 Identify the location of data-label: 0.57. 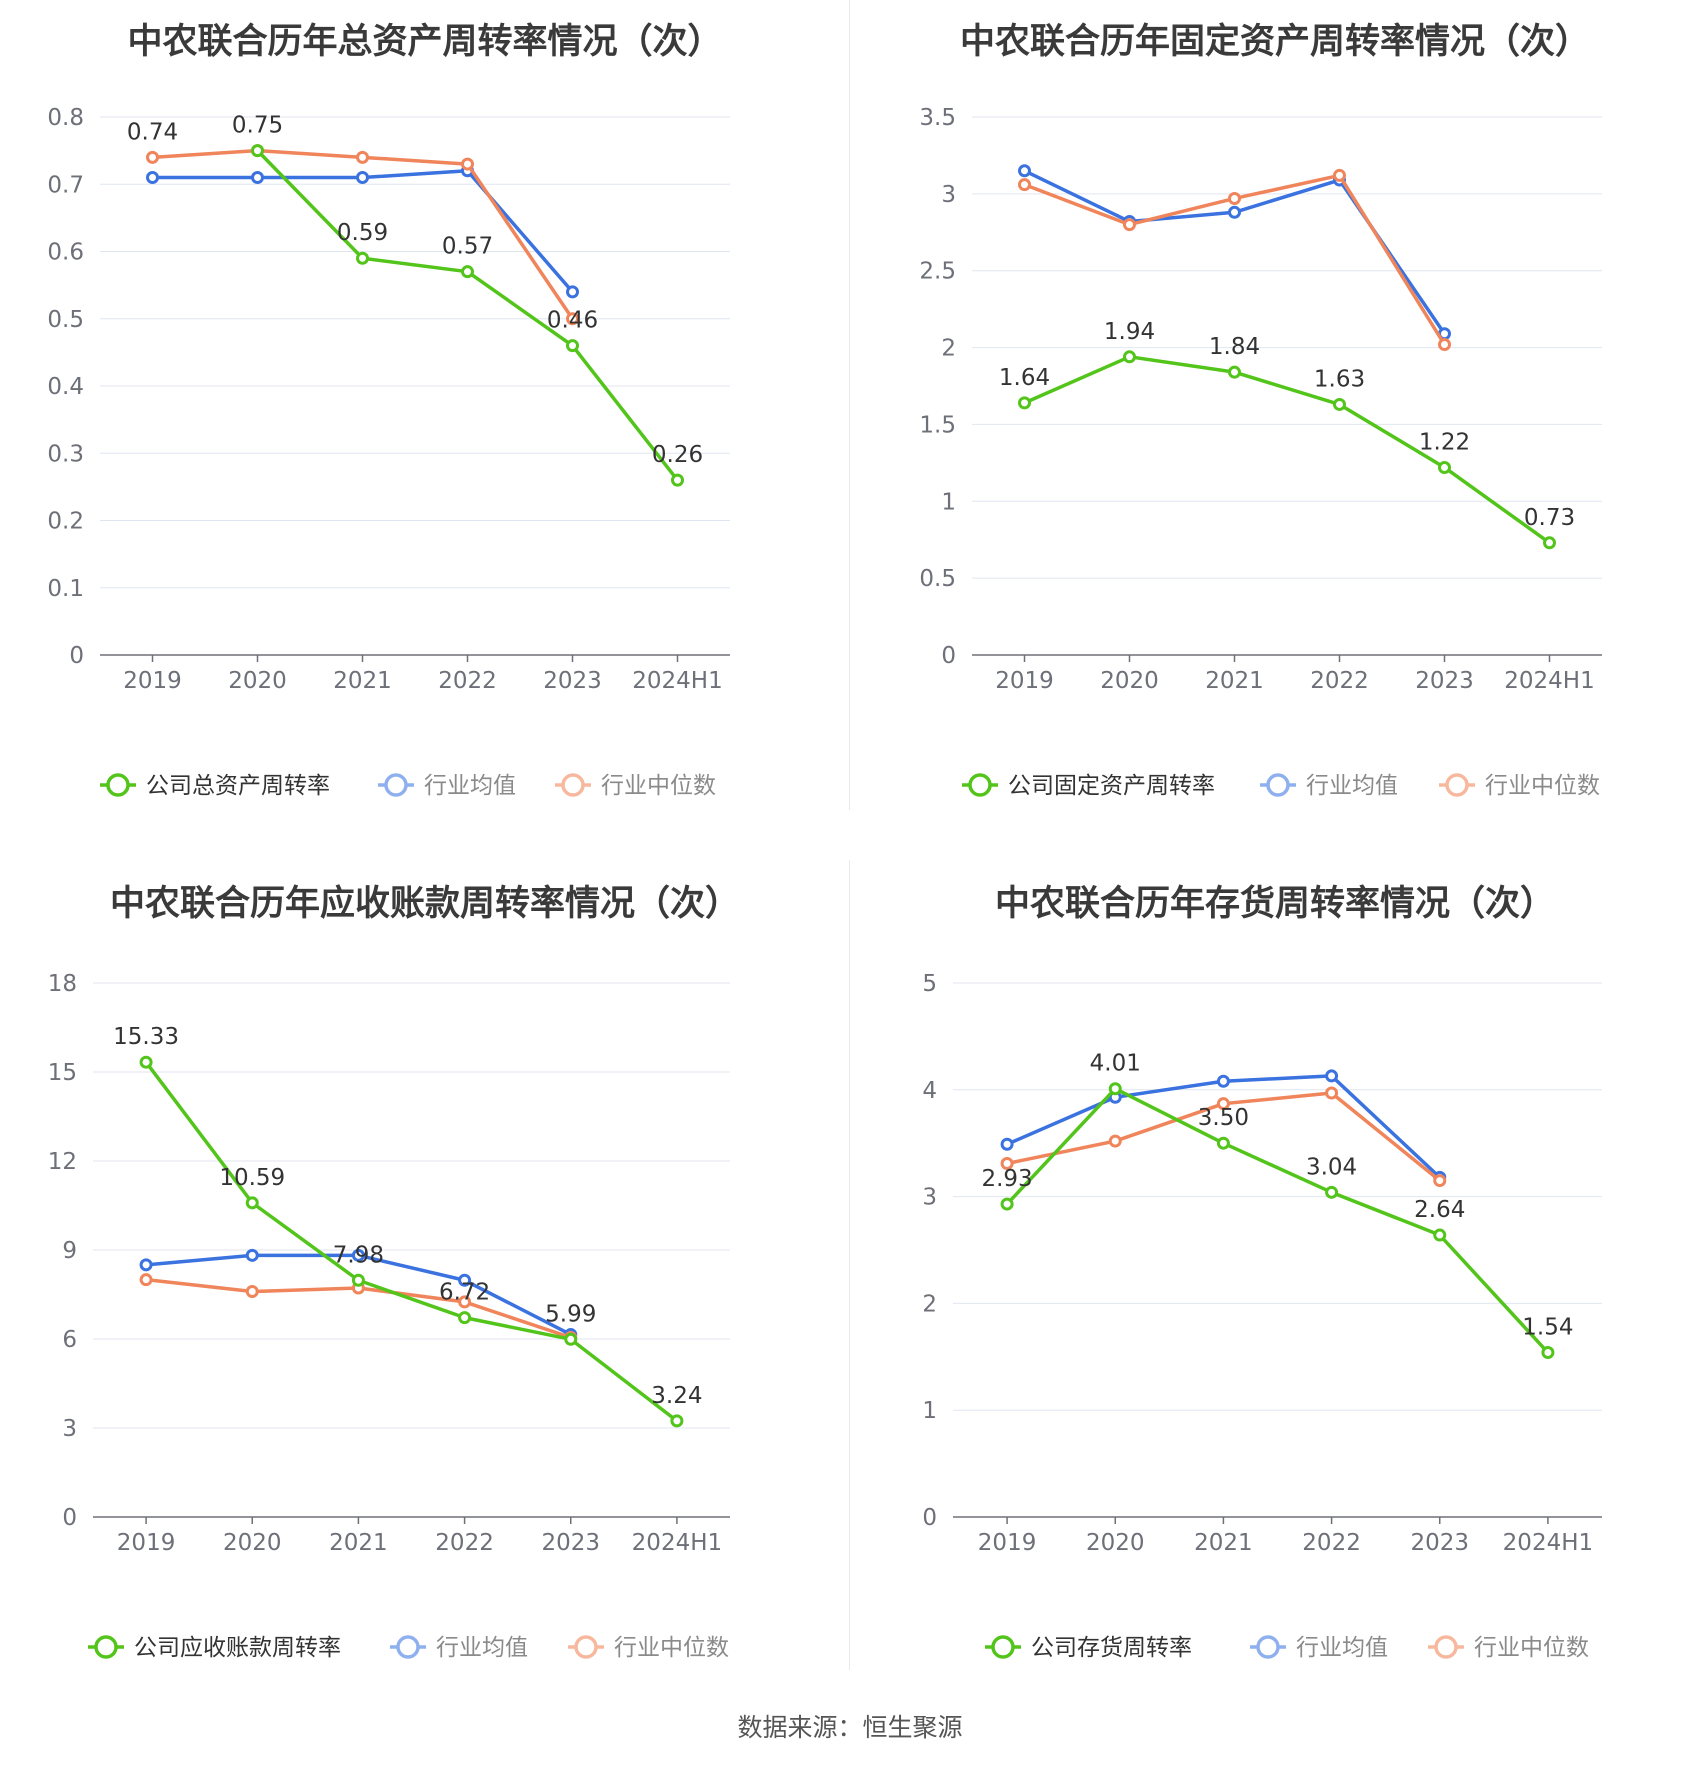
(467, 247).